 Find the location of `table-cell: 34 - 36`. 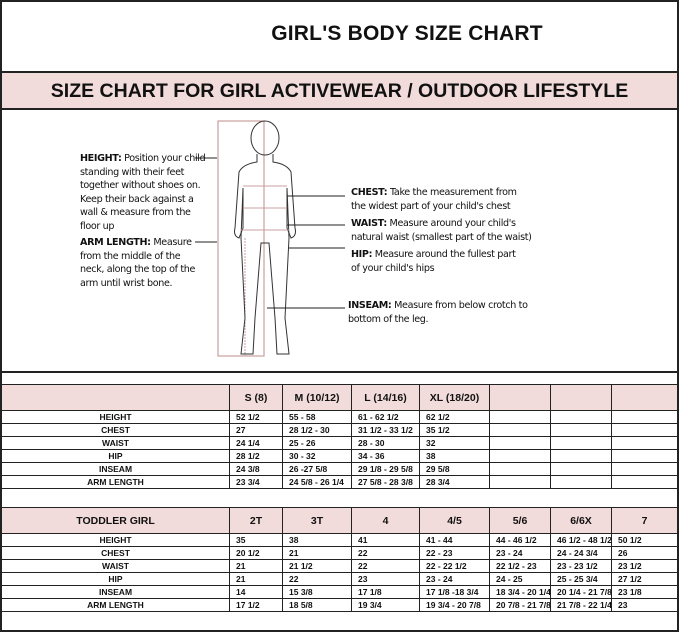

table-cell: 34 - 36 is located at coordinates (386, 456).